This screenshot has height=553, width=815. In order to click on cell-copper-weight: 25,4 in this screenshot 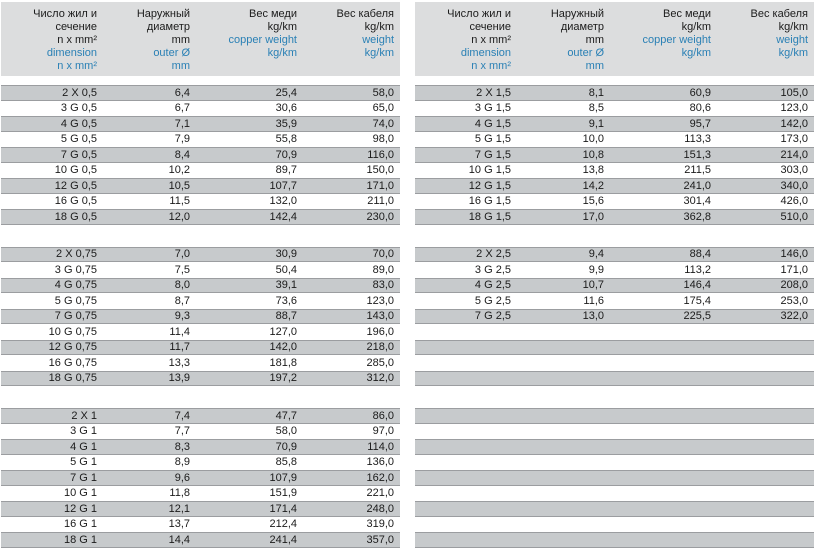, I will do `click(286, 92)`.